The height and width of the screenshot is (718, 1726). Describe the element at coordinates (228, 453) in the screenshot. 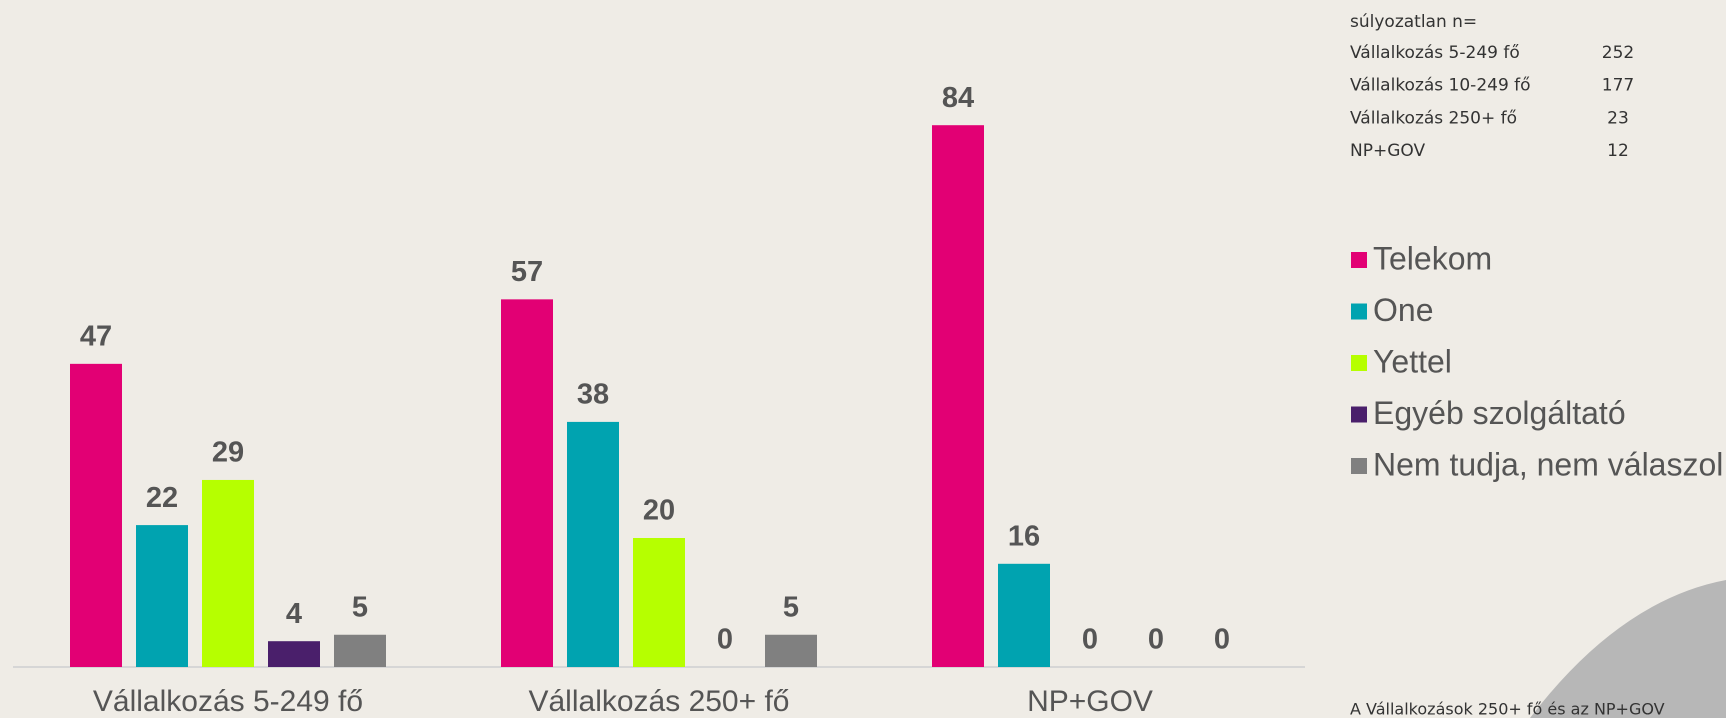

I see `value-label: 29` at that location.